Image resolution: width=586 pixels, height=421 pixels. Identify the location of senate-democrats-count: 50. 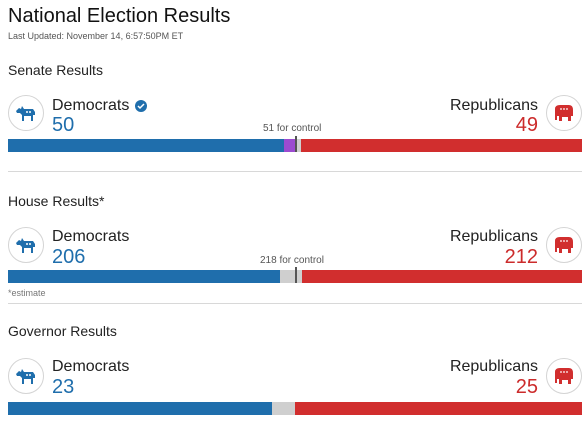
(63, 125).